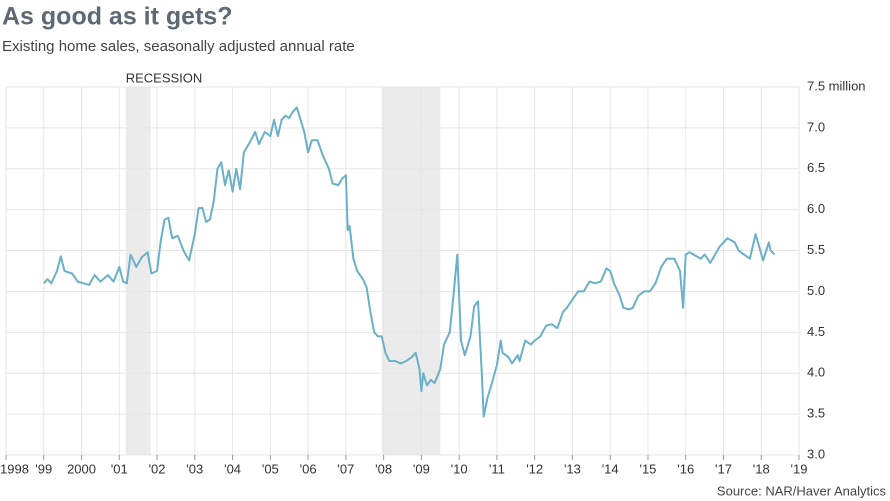 Image resolution: width=890 pixels, height=501 pixels. I want to click on y-tick-label: 6.0, so click(816, 208).